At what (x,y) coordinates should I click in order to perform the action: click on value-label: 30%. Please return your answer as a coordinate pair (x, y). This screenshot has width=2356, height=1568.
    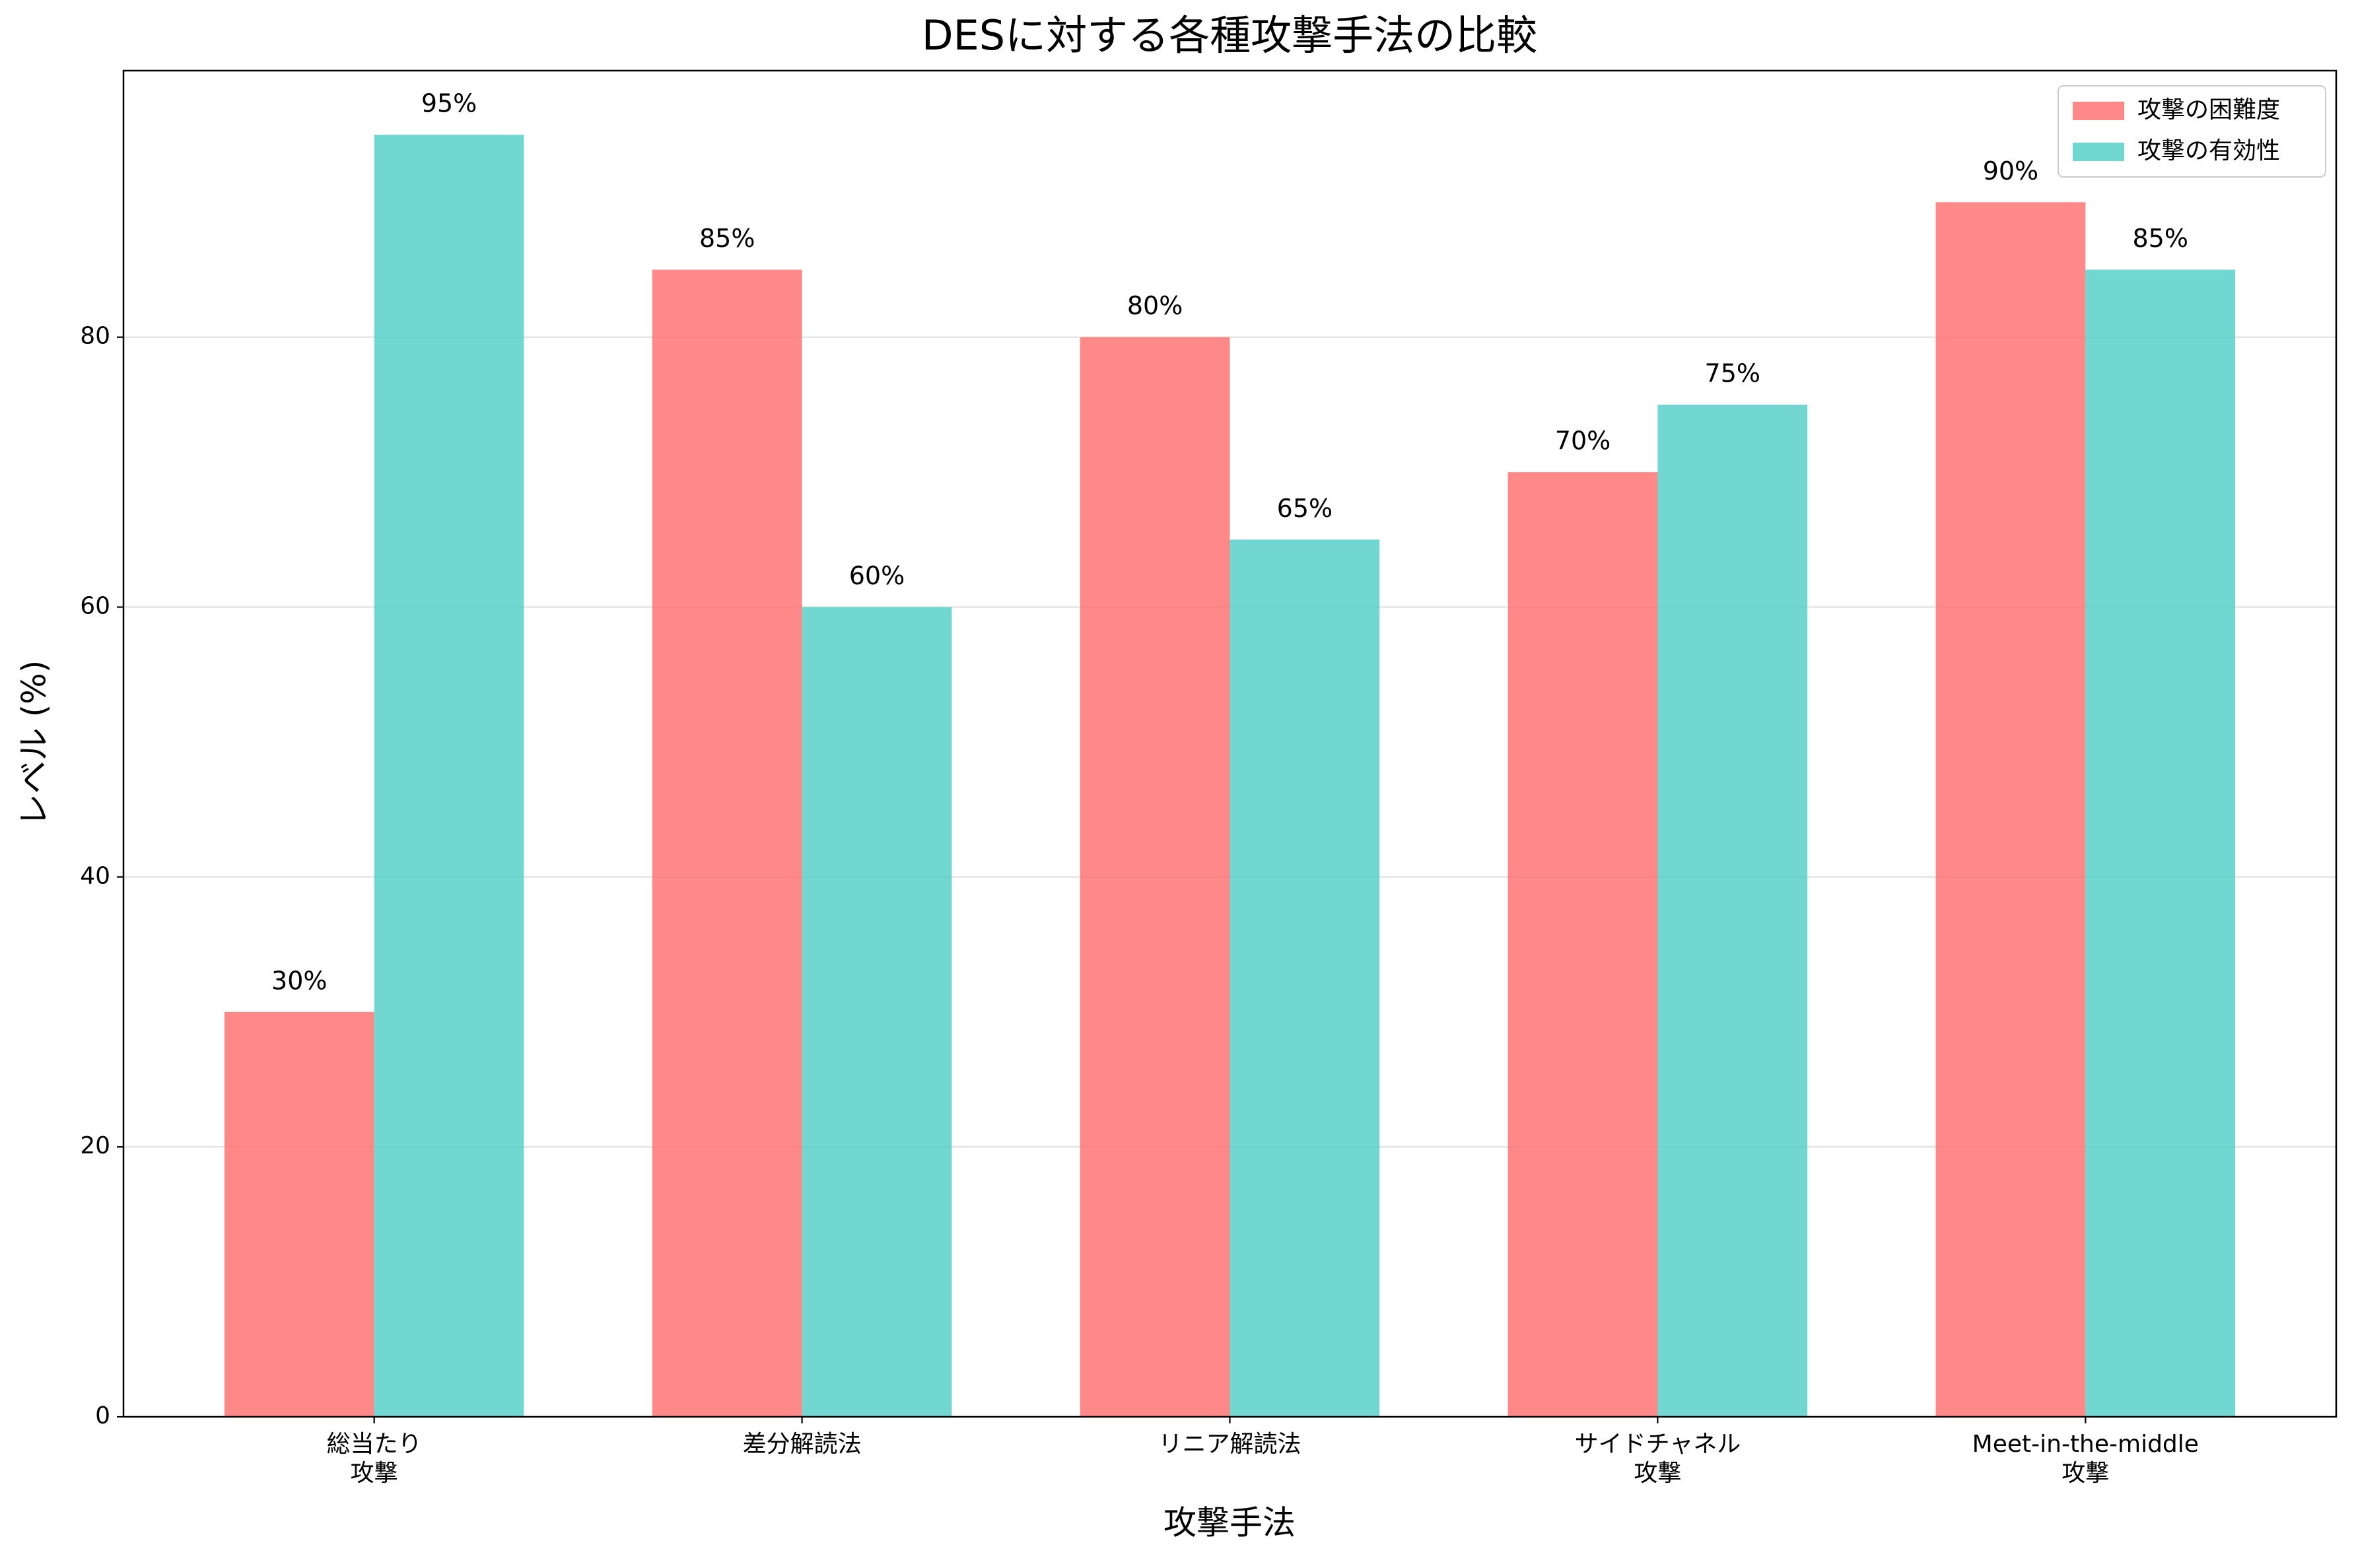
    Looking at the image, I should click on (299, 980).